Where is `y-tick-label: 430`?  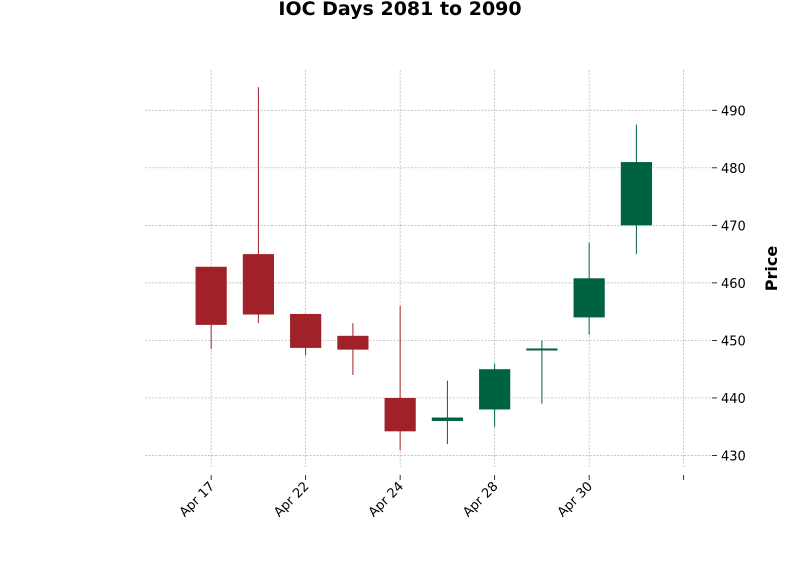
y-tick-label: 430 is located at coordinates (733, 456).